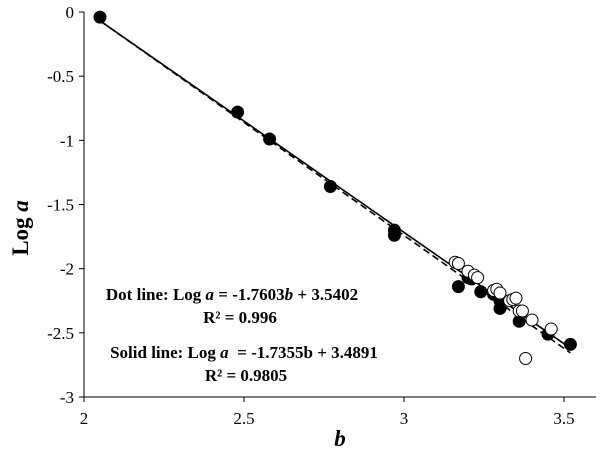 The width and height of the screenshot is (600, 456). What do you see at coordinates (60, 205) in the screenshot?
I see `y-tick-label: -1.5` at bounding box center [60, 205].